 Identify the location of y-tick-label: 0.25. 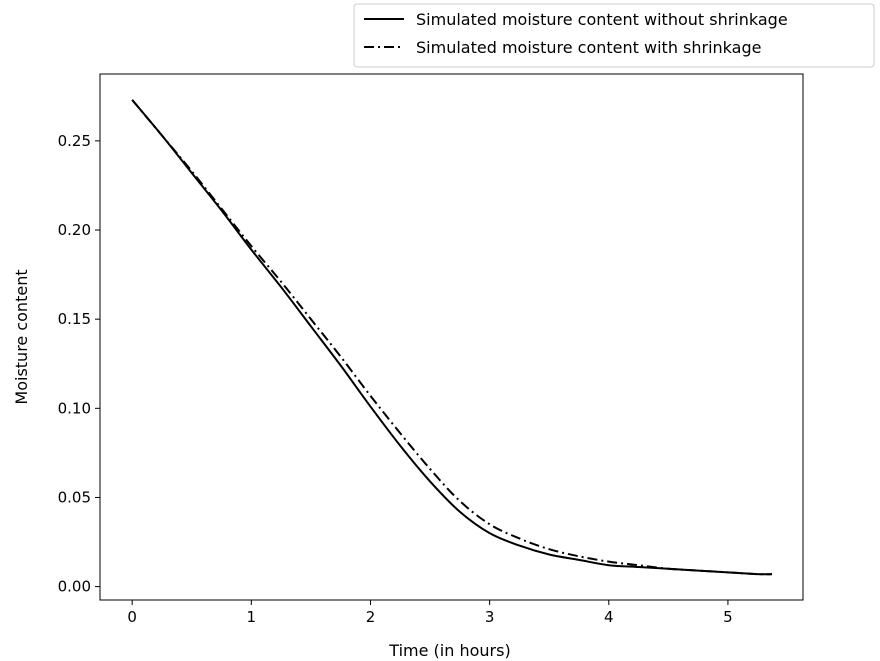
(74, 141).